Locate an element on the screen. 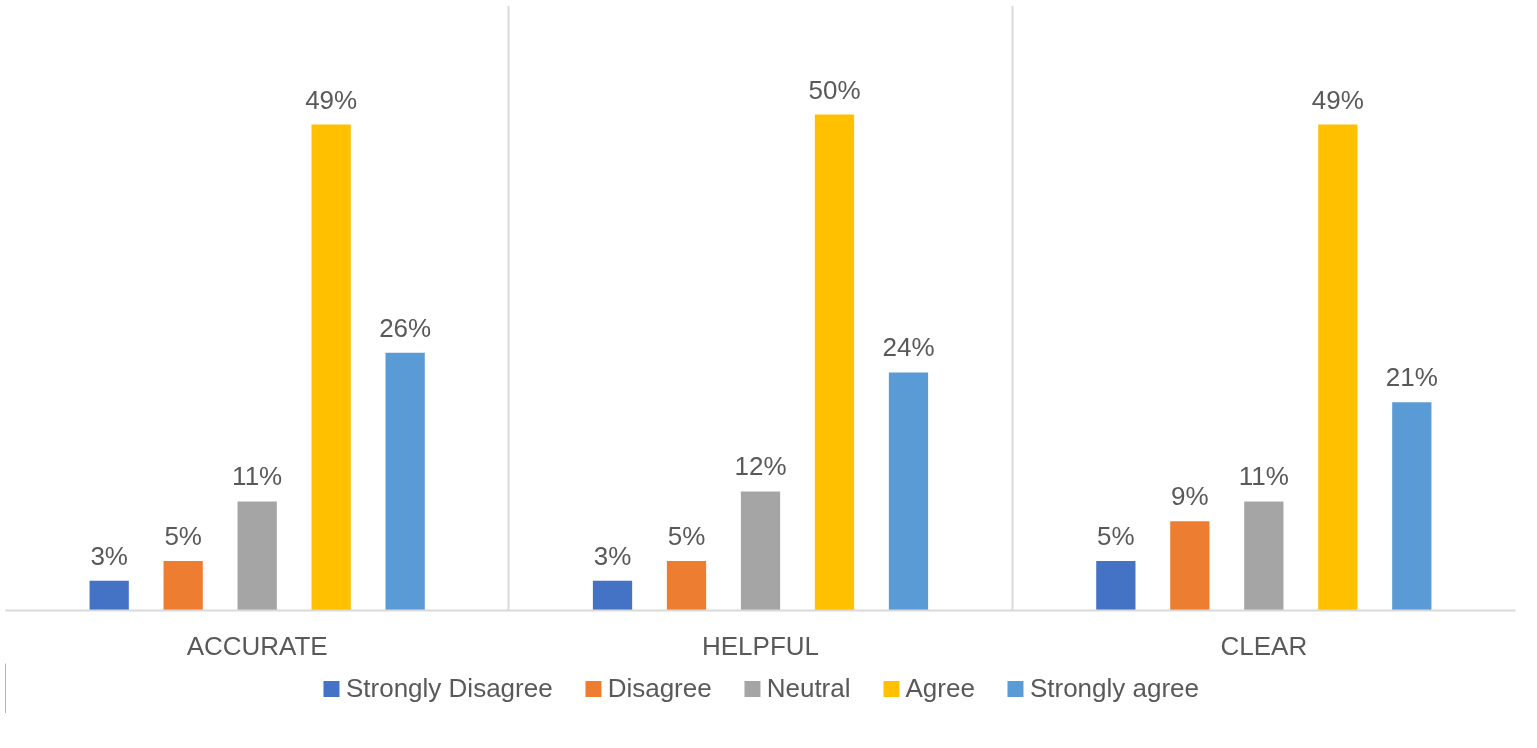  x-tick-label: ACCURATE is located at coordinates (257, 645).